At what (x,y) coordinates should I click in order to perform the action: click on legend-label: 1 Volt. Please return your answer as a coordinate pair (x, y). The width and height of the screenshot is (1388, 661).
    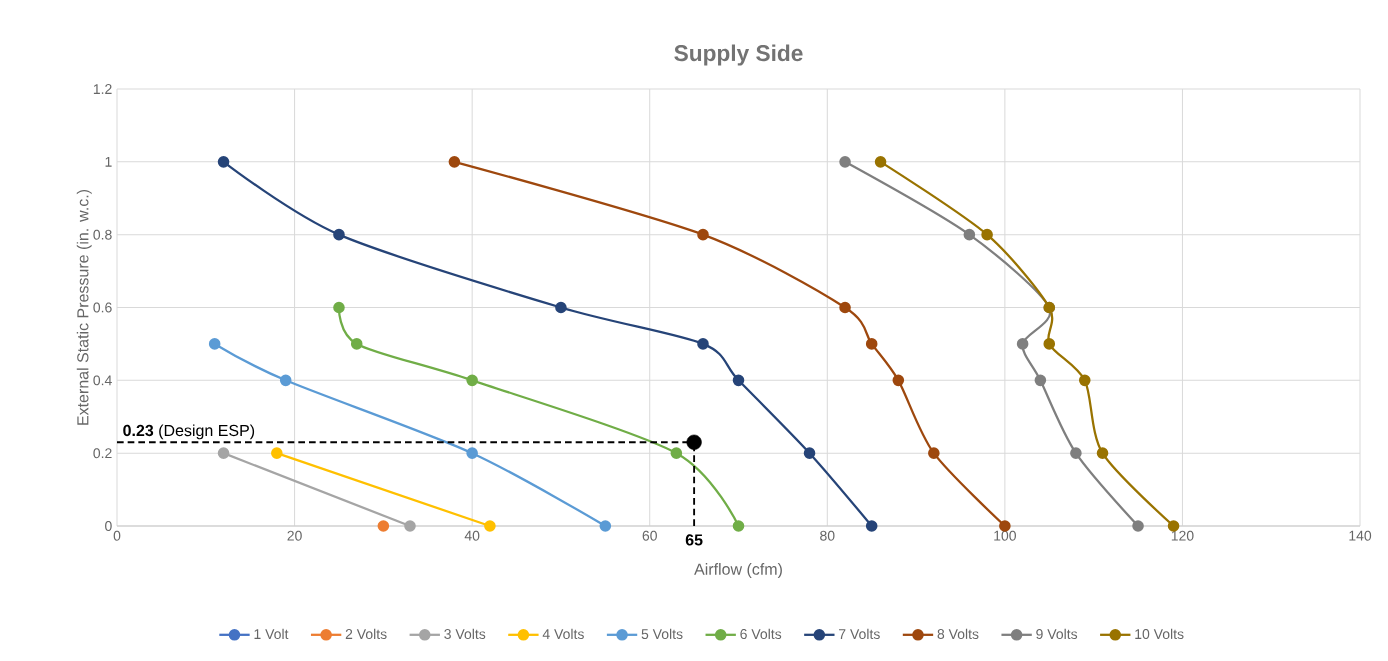
    Looking at the image, I should click on (271, 634).